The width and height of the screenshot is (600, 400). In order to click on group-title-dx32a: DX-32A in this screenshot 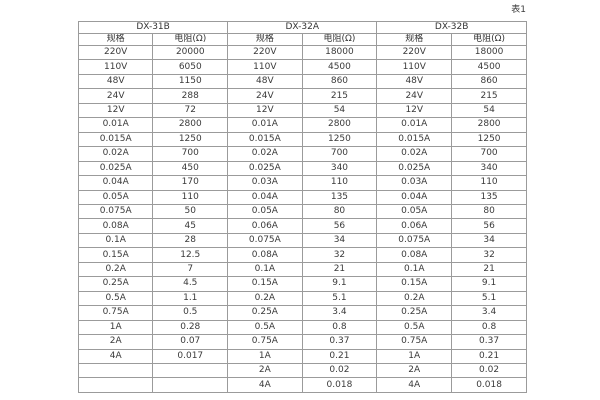, I will do `click(302, 27)`.